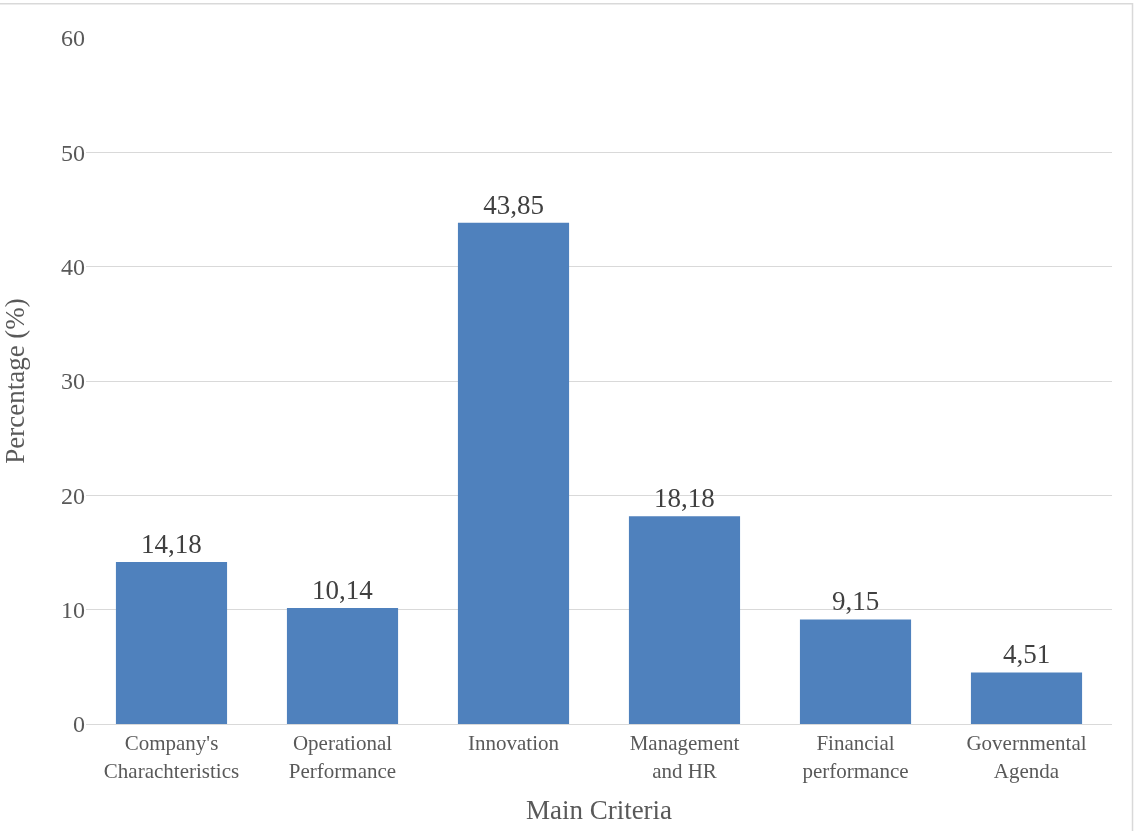 The width and height of the screenshot is (1136, 831). I want to click on y-tick-label: 10, so click(73, 610).